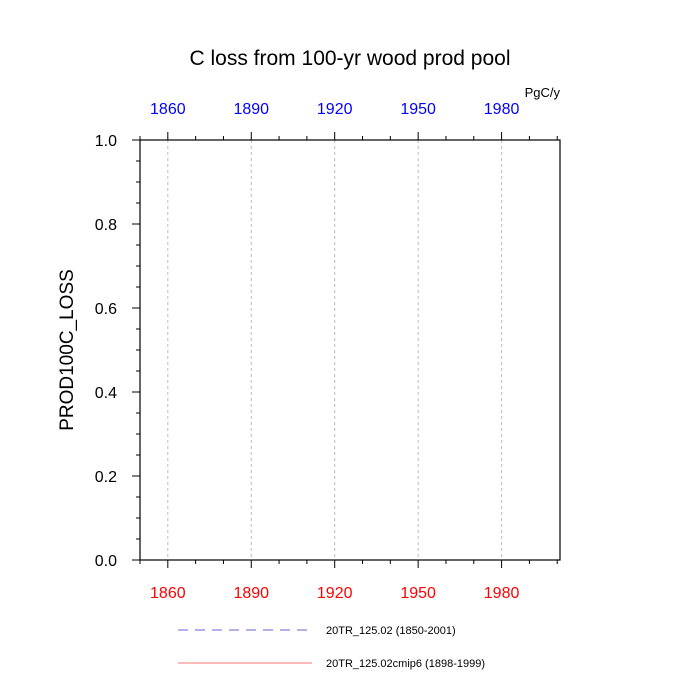  Describe the element at coordinates (106, 477) in the screenshot. I see `y-tick-label: 0.2` at that location.